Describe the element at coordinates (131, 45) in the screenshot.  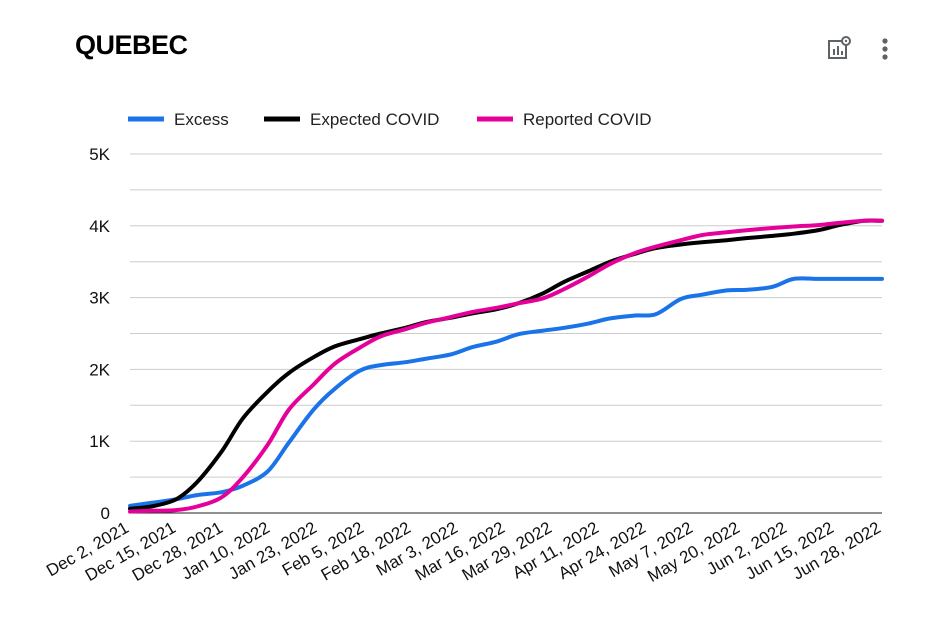
I see `chart-title: QUEBEC` at that location.